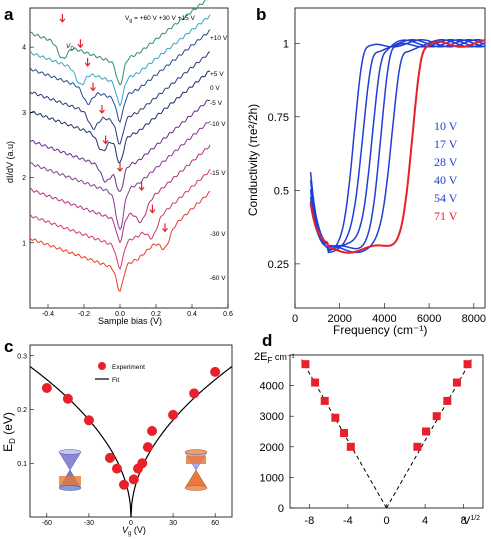  I want to click on panel-c-fit-curve, so click(131, 442).